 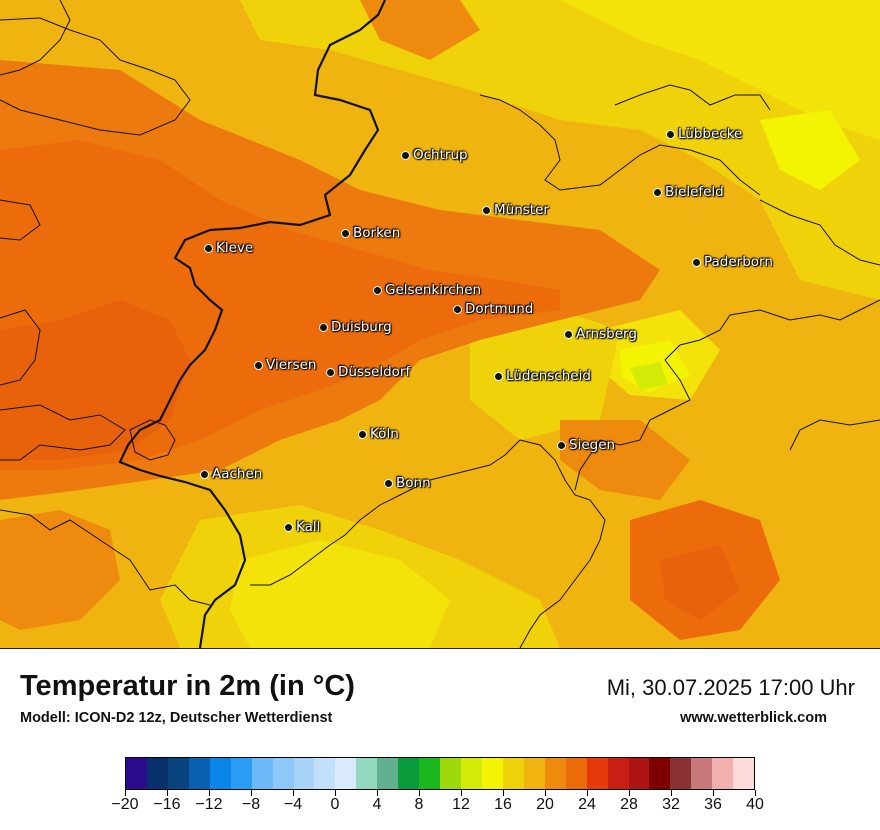 I want to click on city-label-viersen: Viersen, so click(x=291, y=365).